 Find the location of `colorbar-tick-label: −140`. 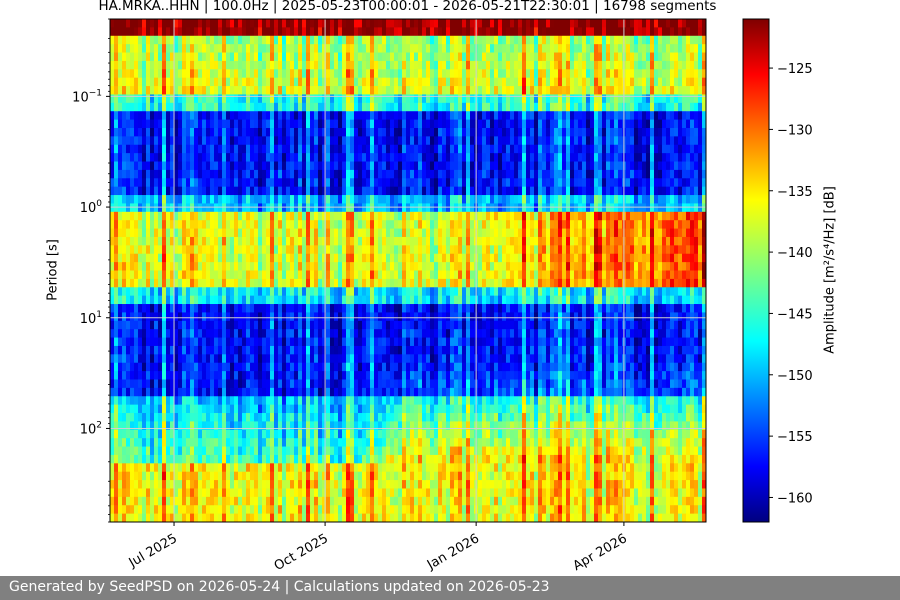

colorbar-tick-label: −140 is located at coordinates (795, 253).